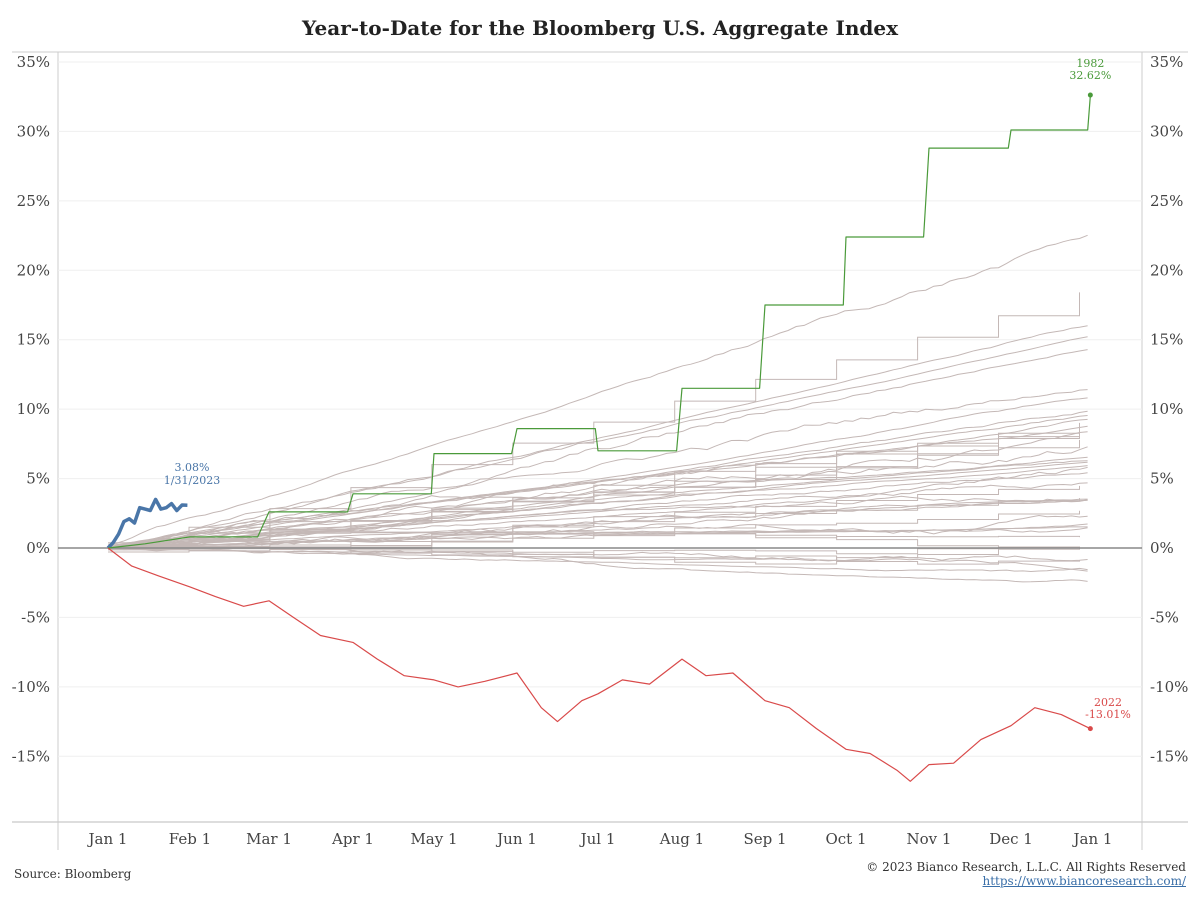  Describe the element at coordinates (33, 409) in the screenshot. I see `y-tick-label-left: 10%` at that location.